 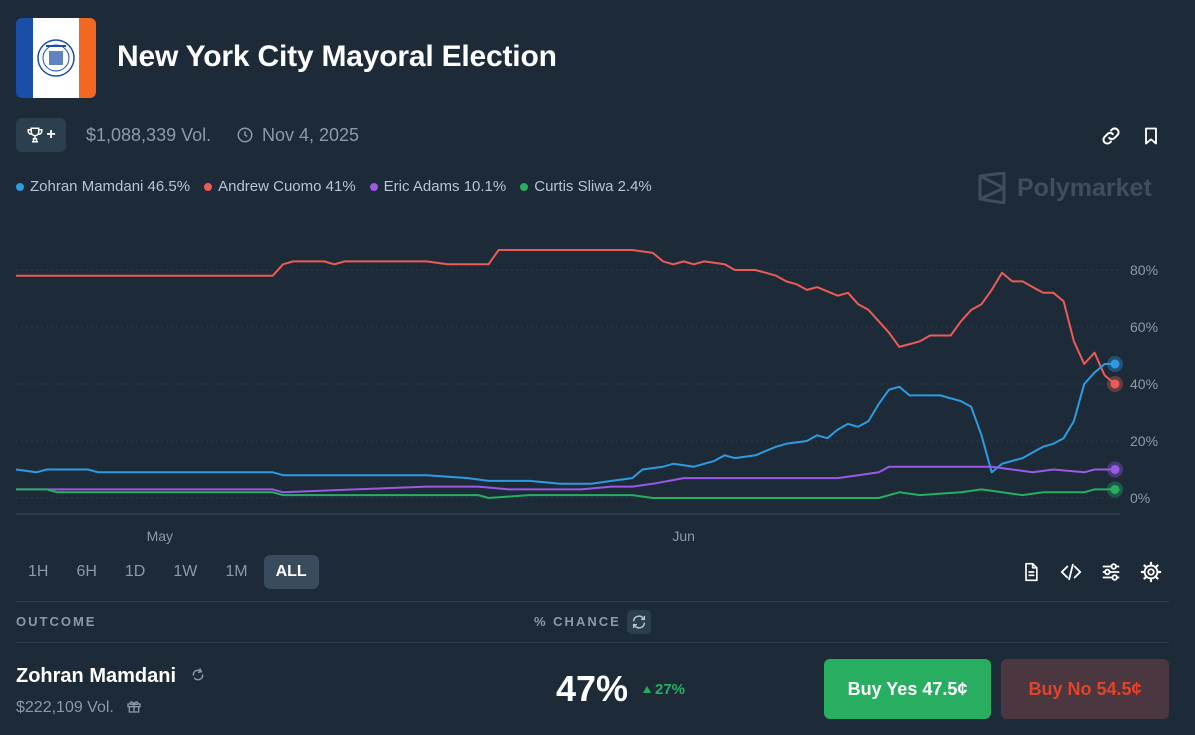 What do you see at coordinates (135, 571) in the screenshot?
I see `range-1d: 1D` at bounding box center [135, 571].